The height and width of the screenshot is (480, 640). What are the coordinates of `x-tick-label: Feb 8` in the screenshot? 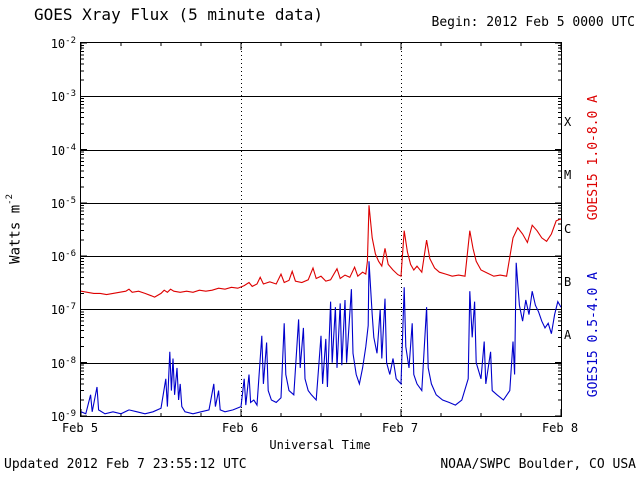 It's located at (560, 428).